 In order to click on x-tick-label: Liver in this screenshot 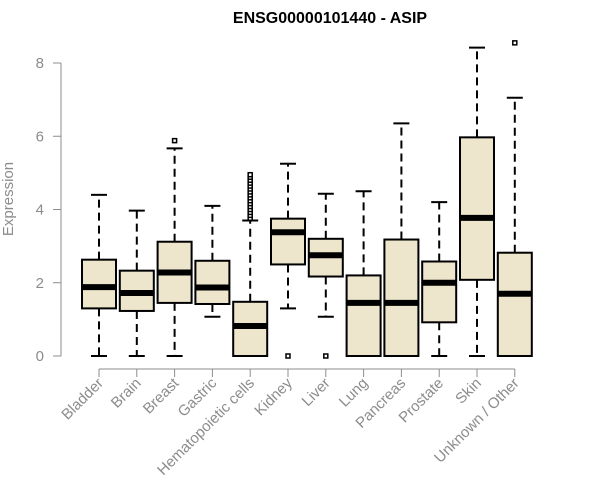, I will do `click(316, 392)`.